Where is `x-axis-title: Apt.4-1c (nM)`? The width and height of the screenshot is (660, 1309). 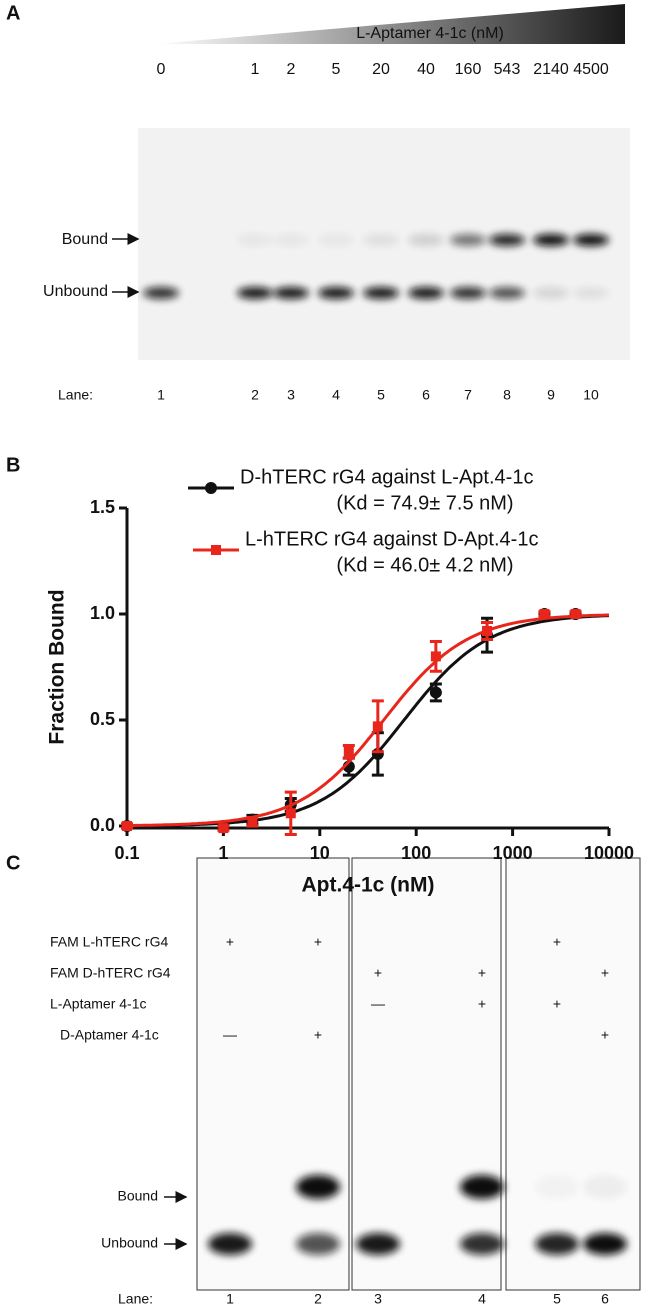
x-axis-title: Apt.4-1c (nM) is located at coordinates (368, 885).